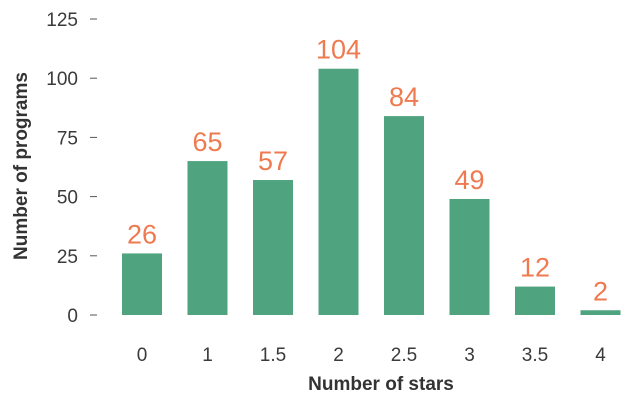 This screenshot has width=623, height=397. What do you see at coordinates (62, 20) in the screenshot?
I see `y-tick-label: 125` at bounding box center [62, 20].